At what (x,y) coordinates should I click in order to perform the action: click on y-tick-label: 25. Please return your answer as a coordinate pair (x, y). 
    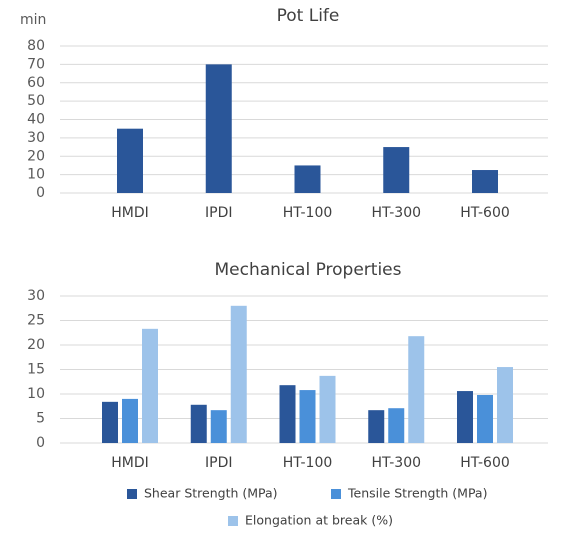
    Looking at the image, I should click on (36, 321).